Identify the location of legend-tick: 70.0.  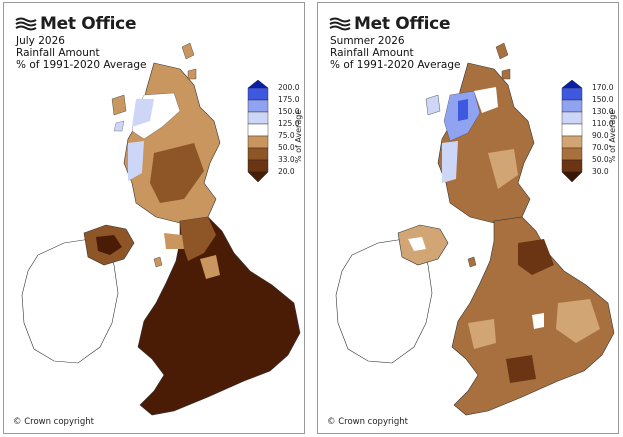
(600, 147).